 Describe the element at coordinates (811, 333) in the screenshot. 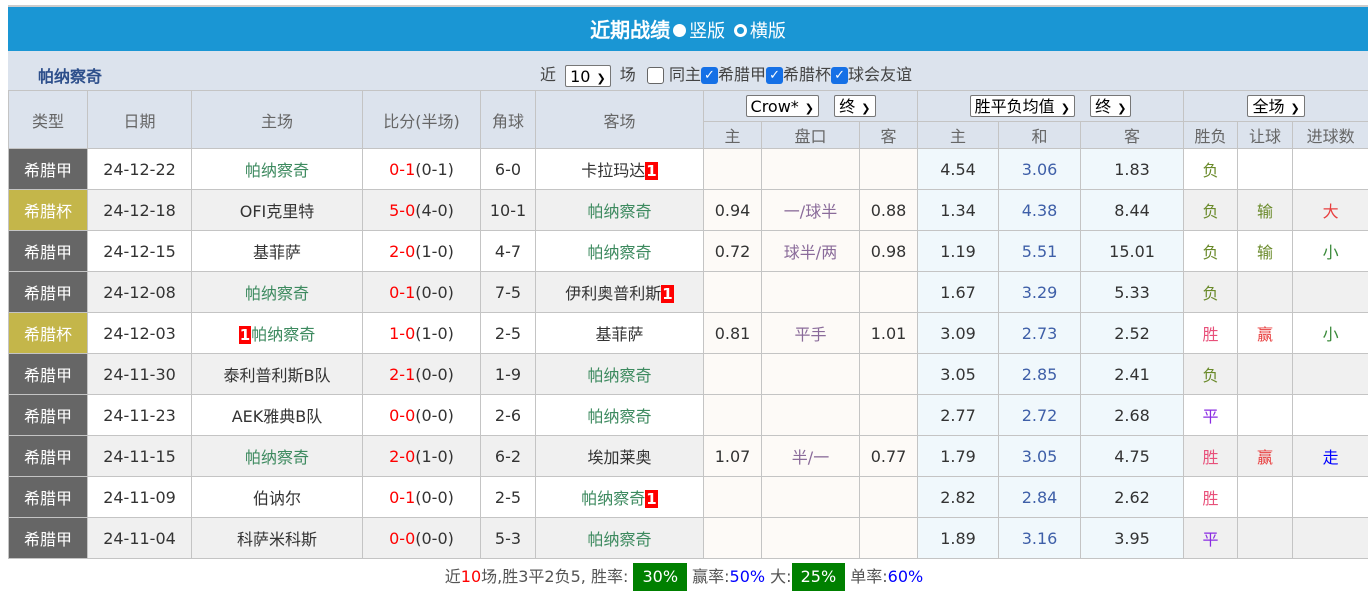

I see `ah-line: 平手` at that location.